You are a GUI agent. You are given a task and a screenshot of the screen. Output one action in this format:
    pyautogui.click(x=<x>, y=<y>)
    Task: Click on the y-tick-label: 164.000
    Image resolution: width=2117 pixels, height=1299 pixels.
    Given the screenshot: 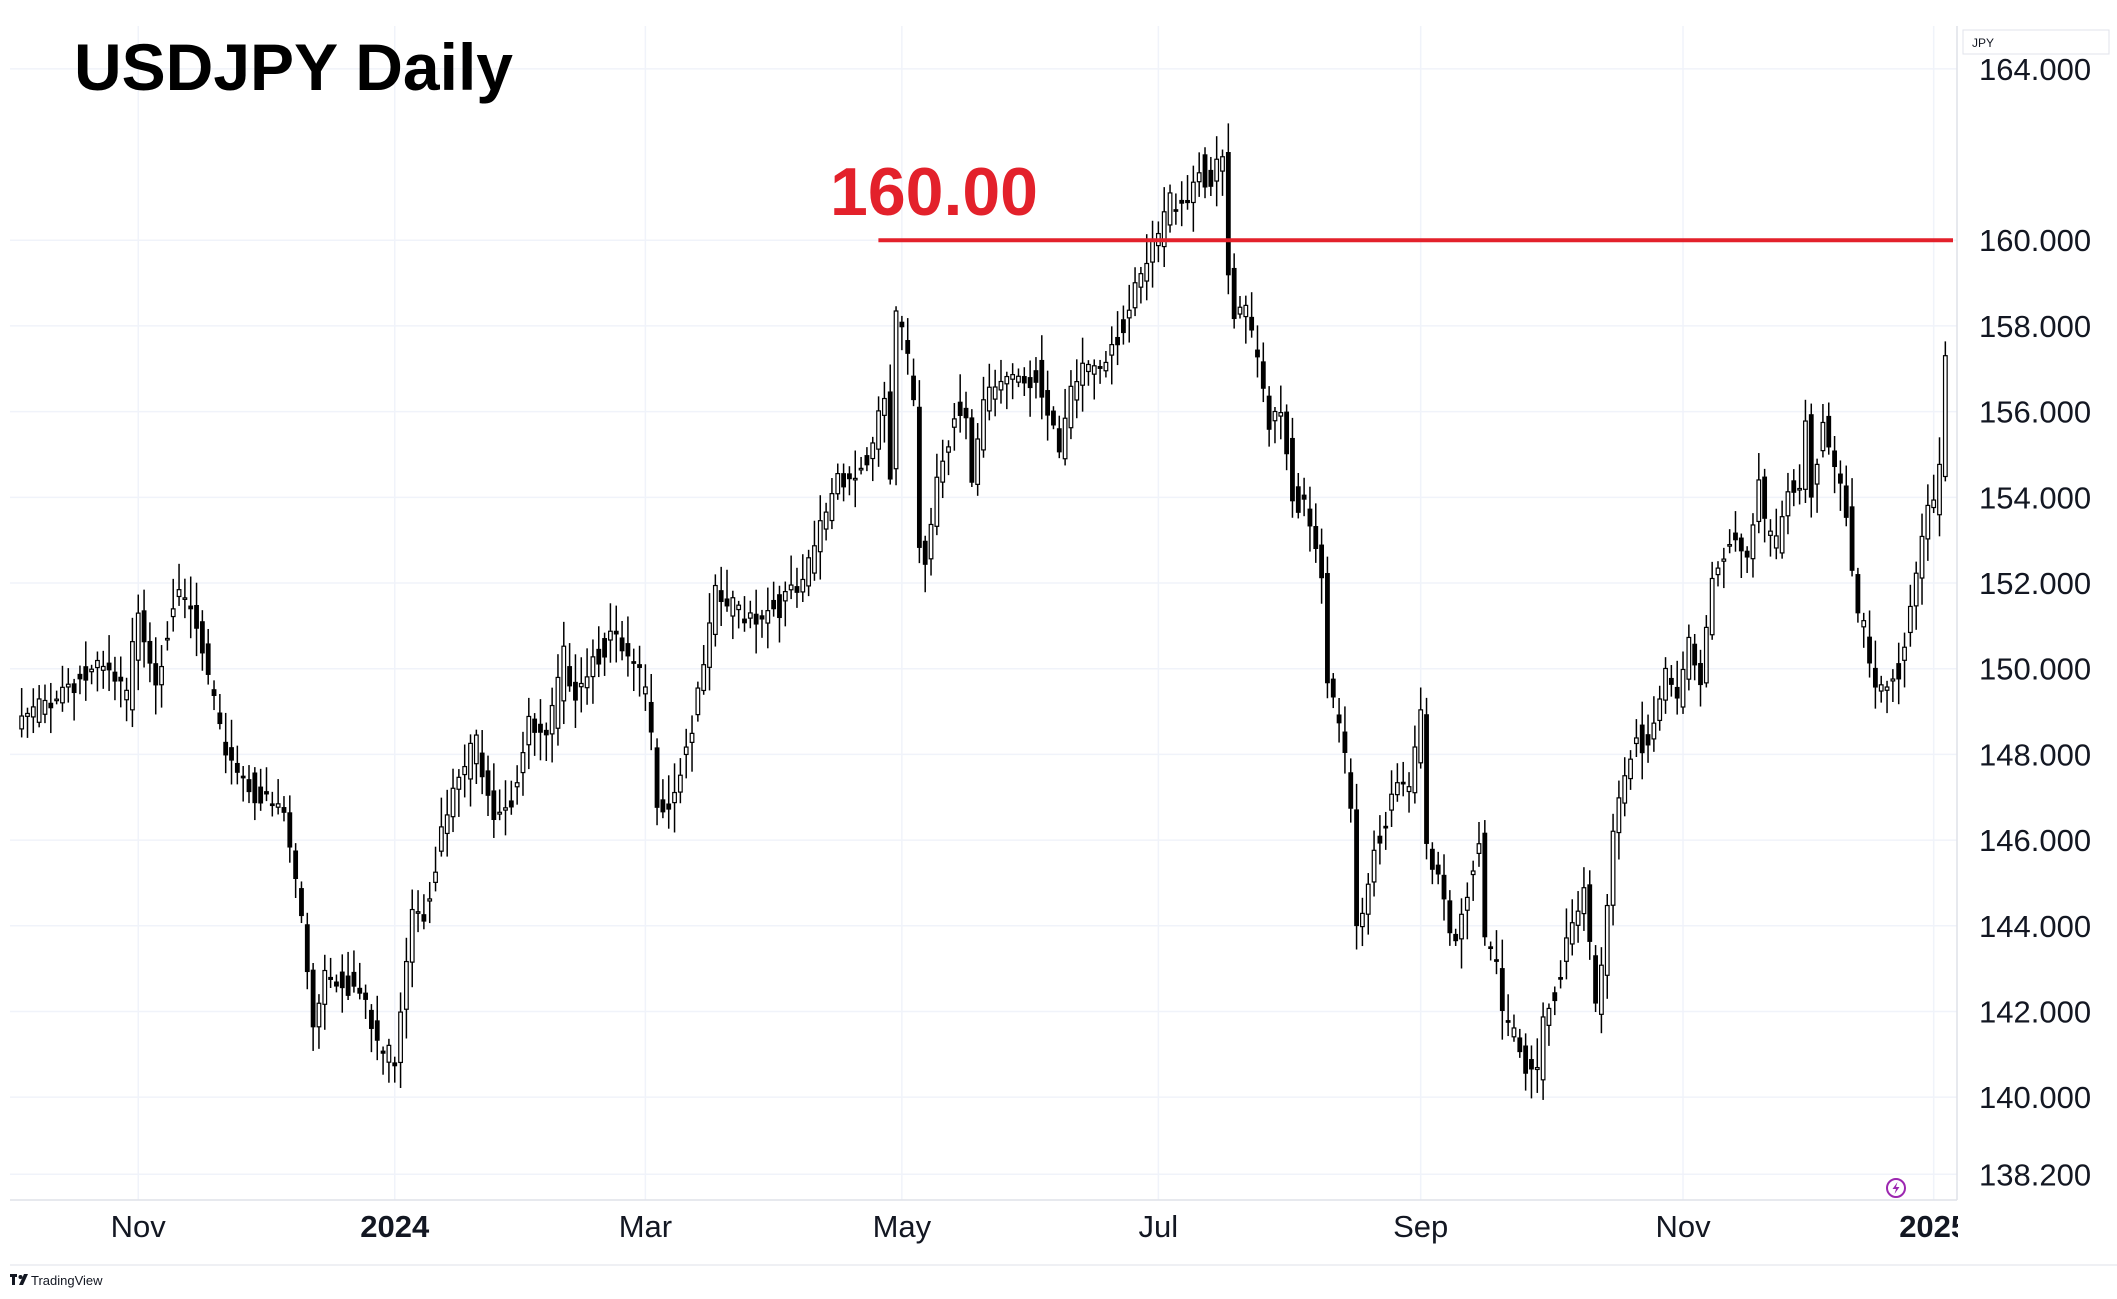 What is the action you would take?
    pyautogui.click(x=2035, y=69)
    